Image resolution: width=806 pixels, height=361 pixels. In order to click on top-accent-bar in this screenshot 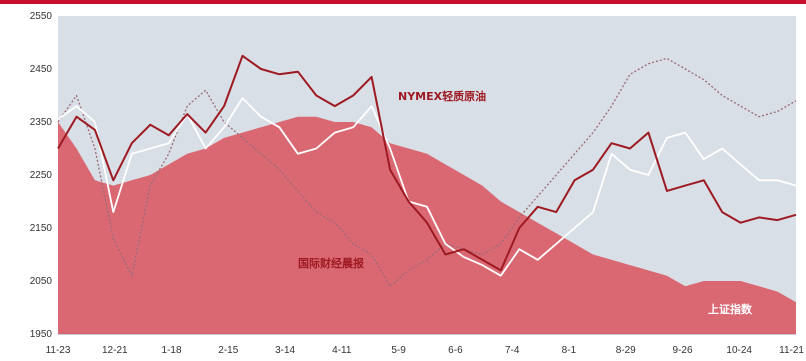, I will do `click(403, 2)`.